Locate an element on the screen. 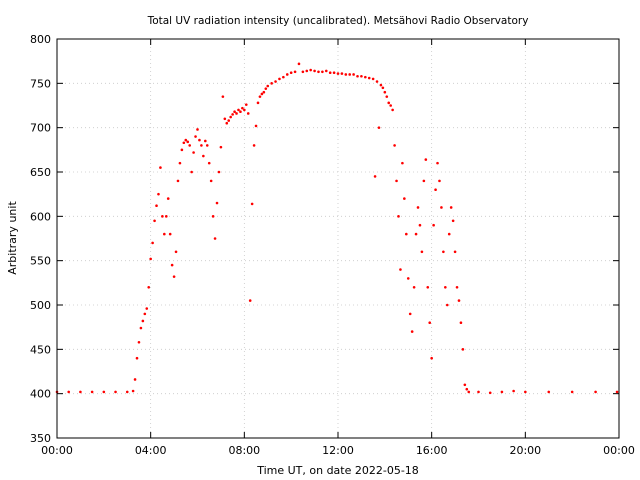 Image resolution: width=640 pixels, height=480 pixels. x-tick-label: 08:00 is located at coordinates (244, 450).